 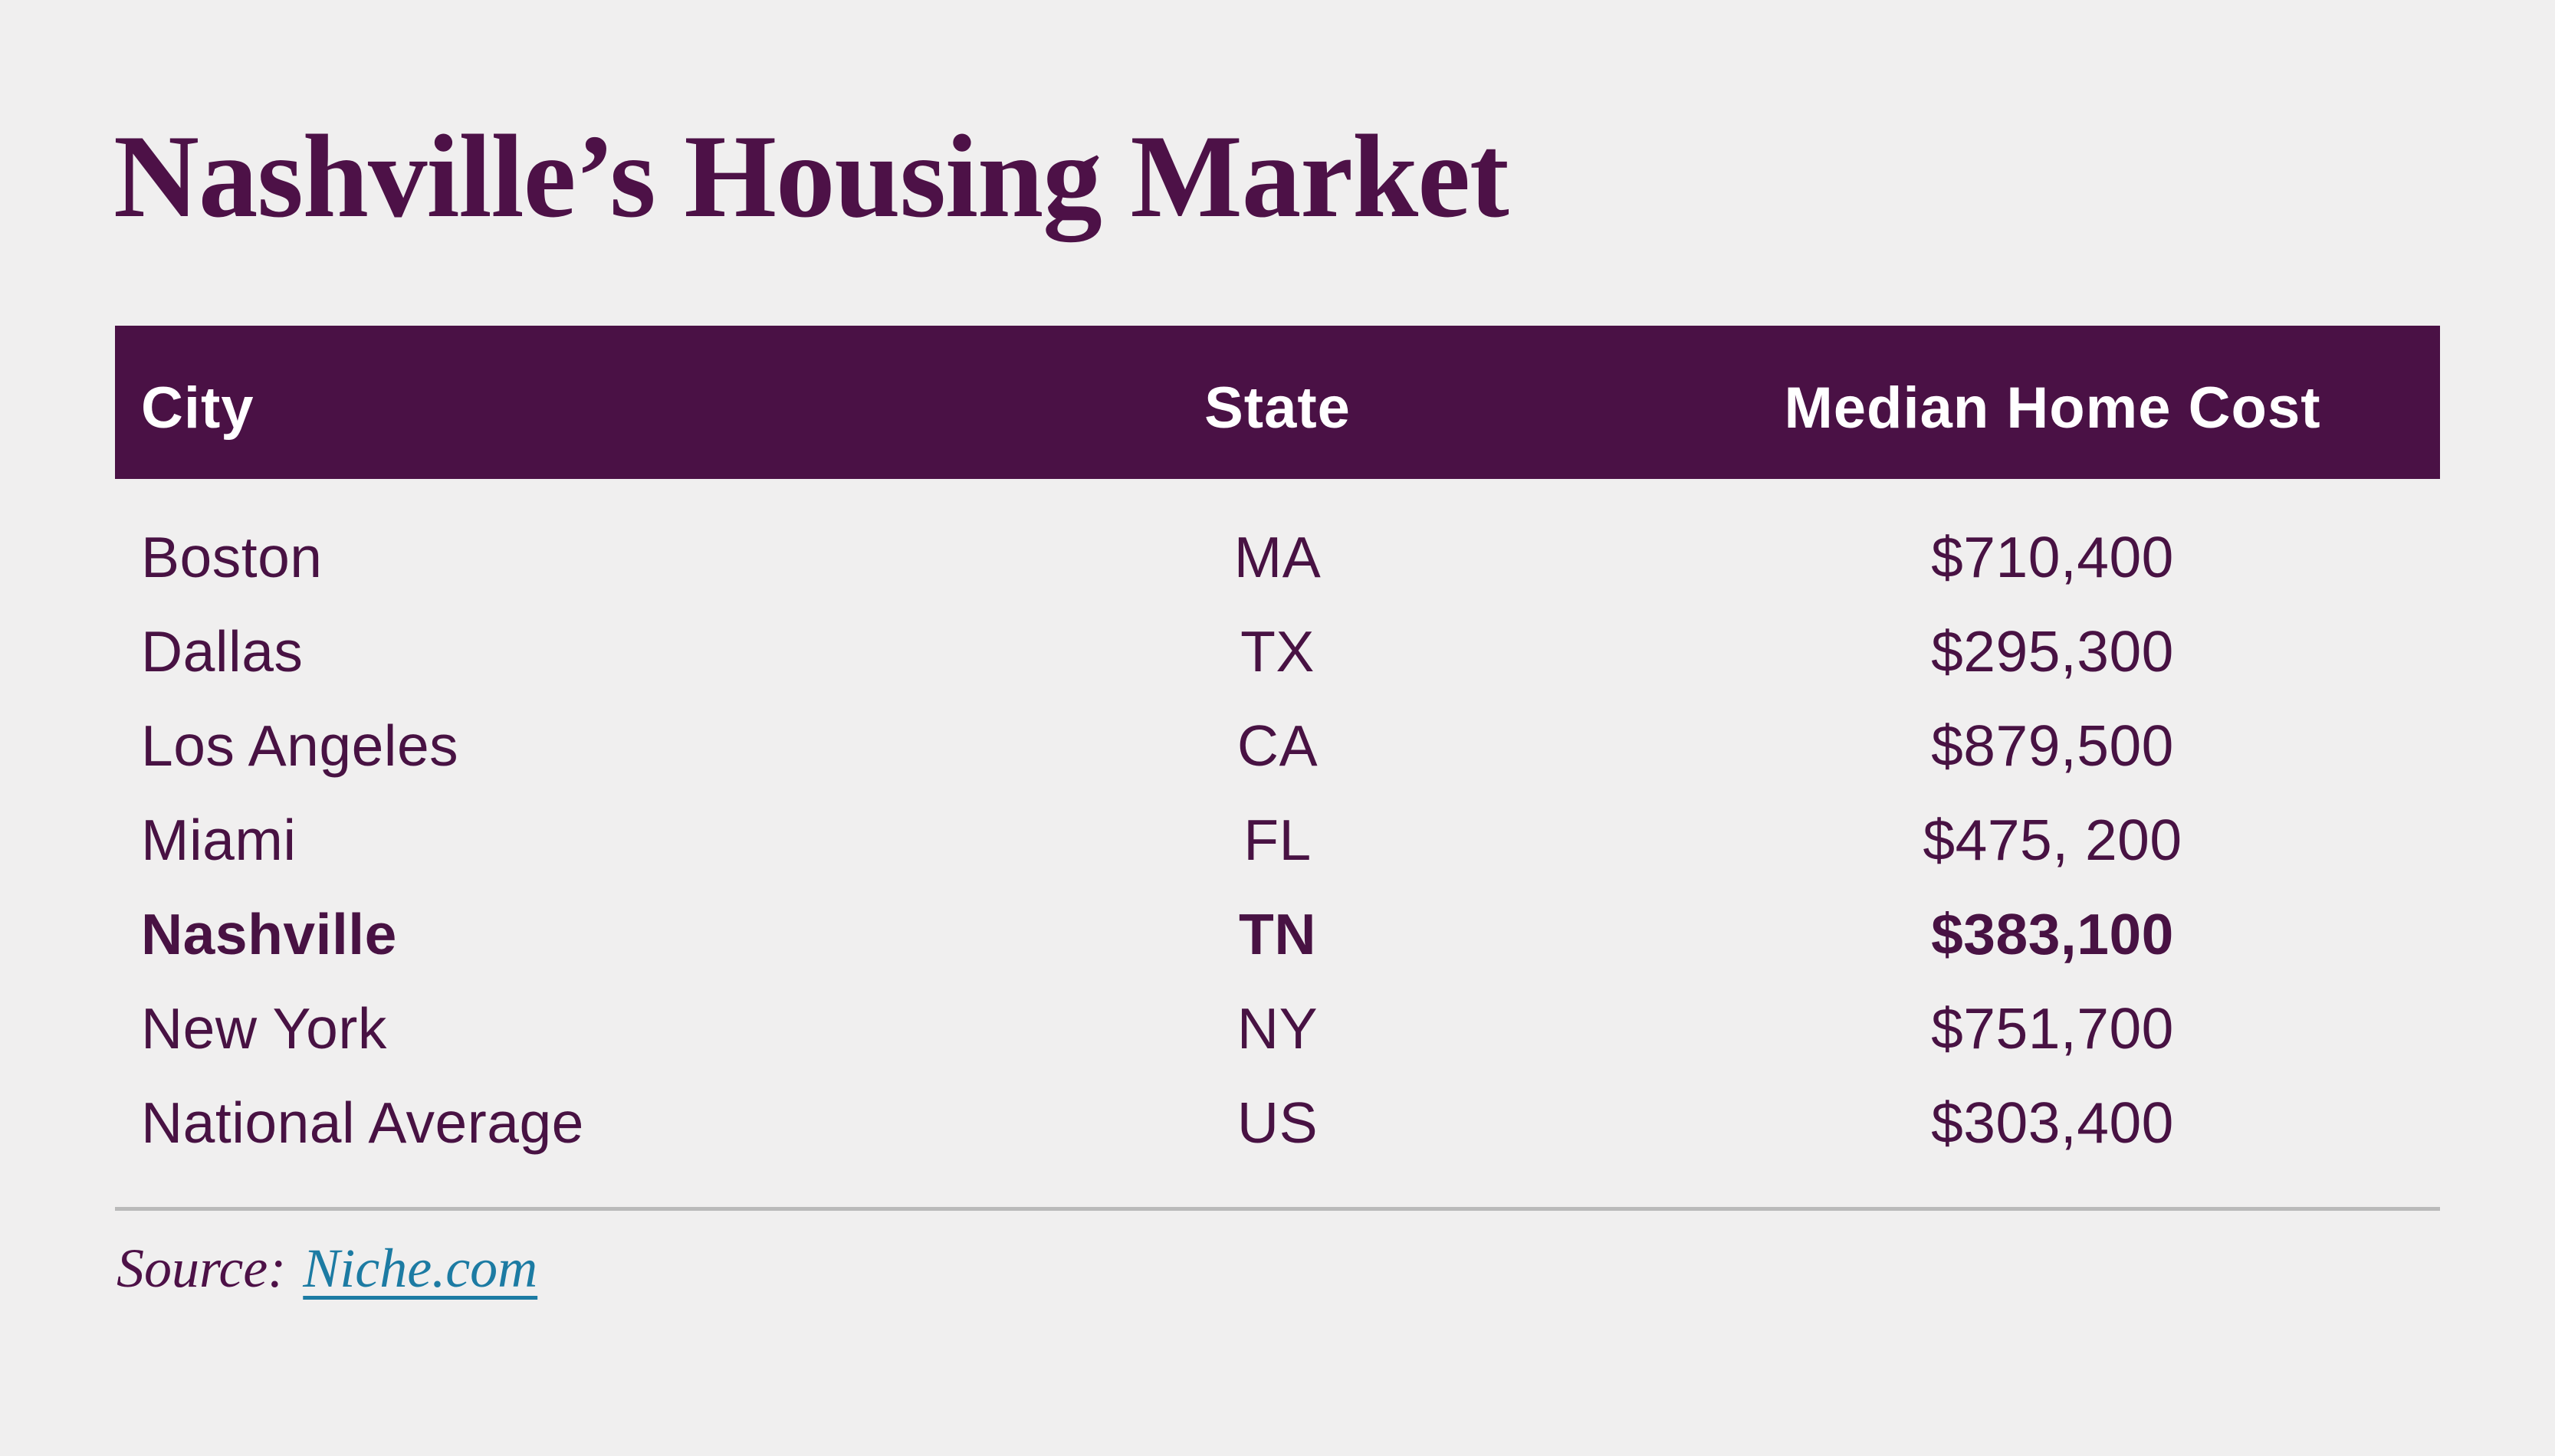 I want to click on state-cell: TN, so click(x=1277, y=933).